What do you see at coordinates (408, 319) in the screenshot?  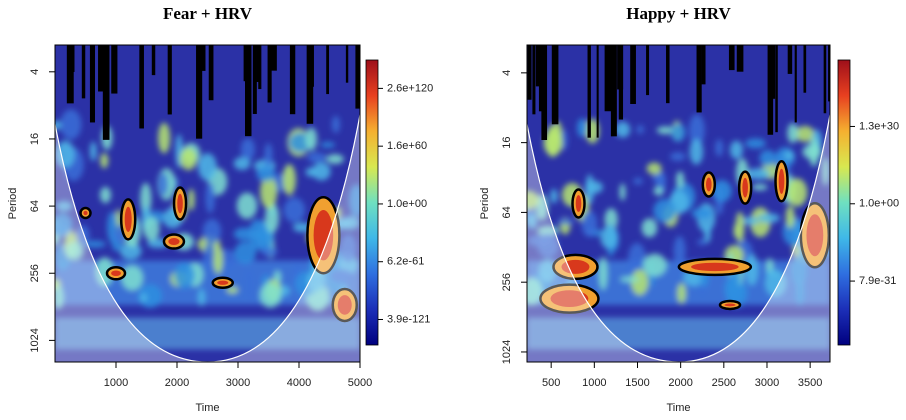 I see `colorbar-tick-label: 3.9e-121` at bounding box center [408, 319].